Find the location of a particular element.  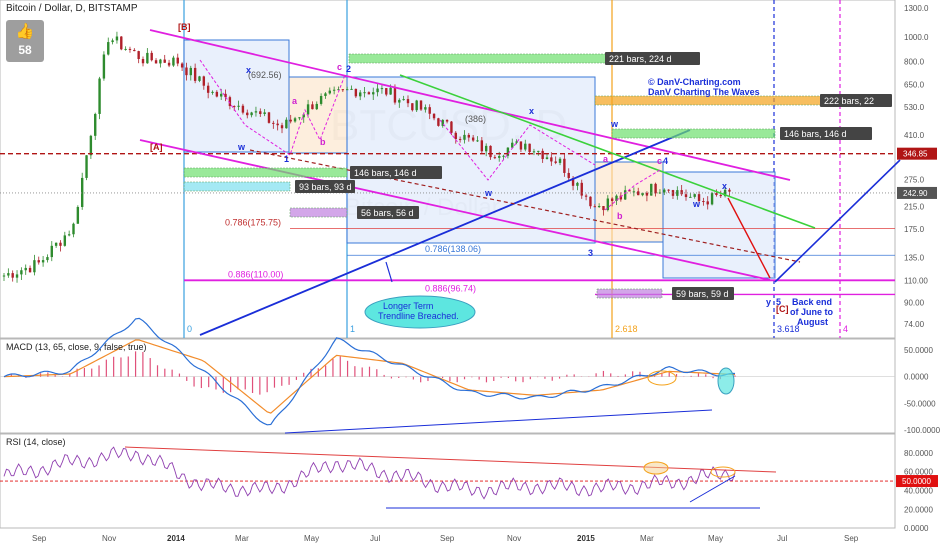

macd-tick-label: -100.0000 is located at coordinates (922, 430).